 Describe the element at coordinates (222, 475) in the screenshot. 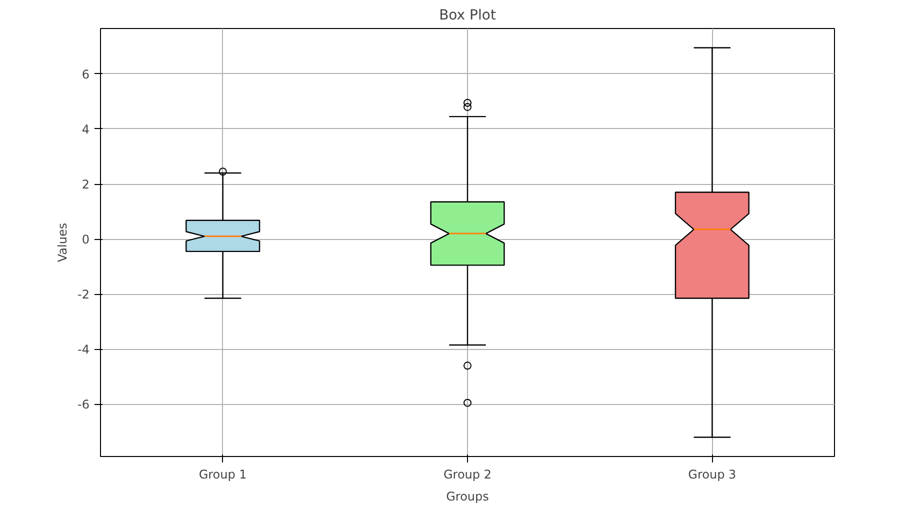

I see `x-tick-label: Group 1` at that location.